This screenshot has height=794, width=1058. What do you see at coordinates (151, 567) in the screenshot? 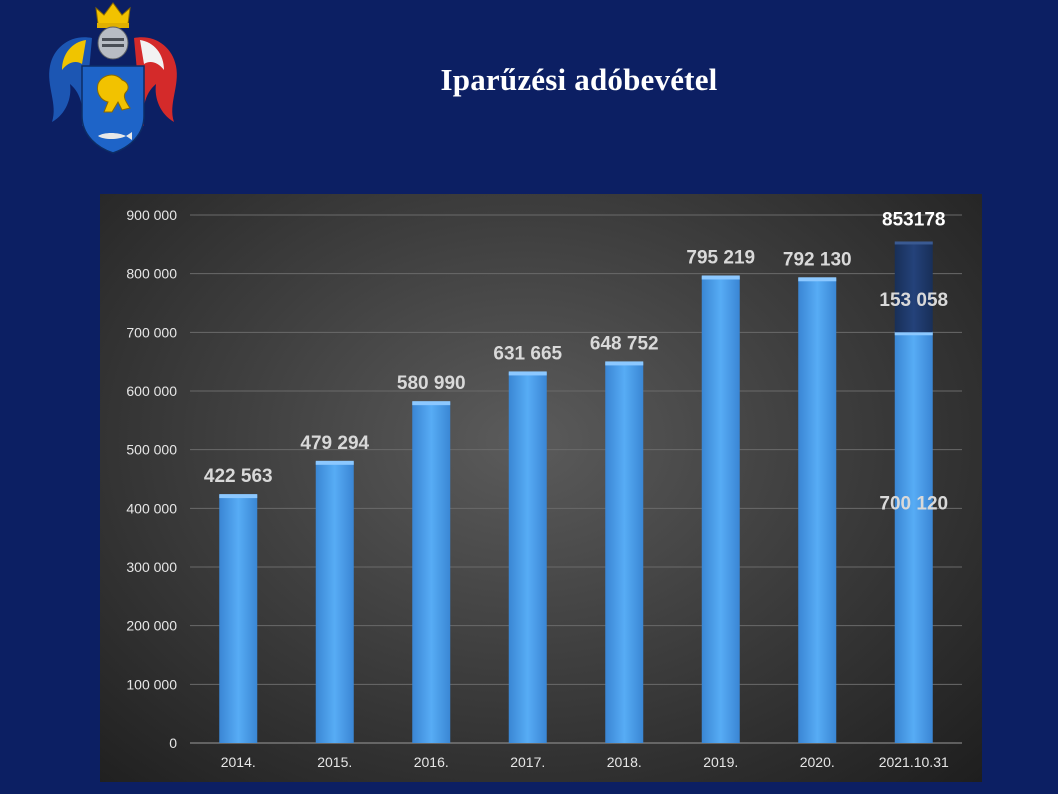
I see `y-tick-label: 300 000` at bounding box center [151, 567].